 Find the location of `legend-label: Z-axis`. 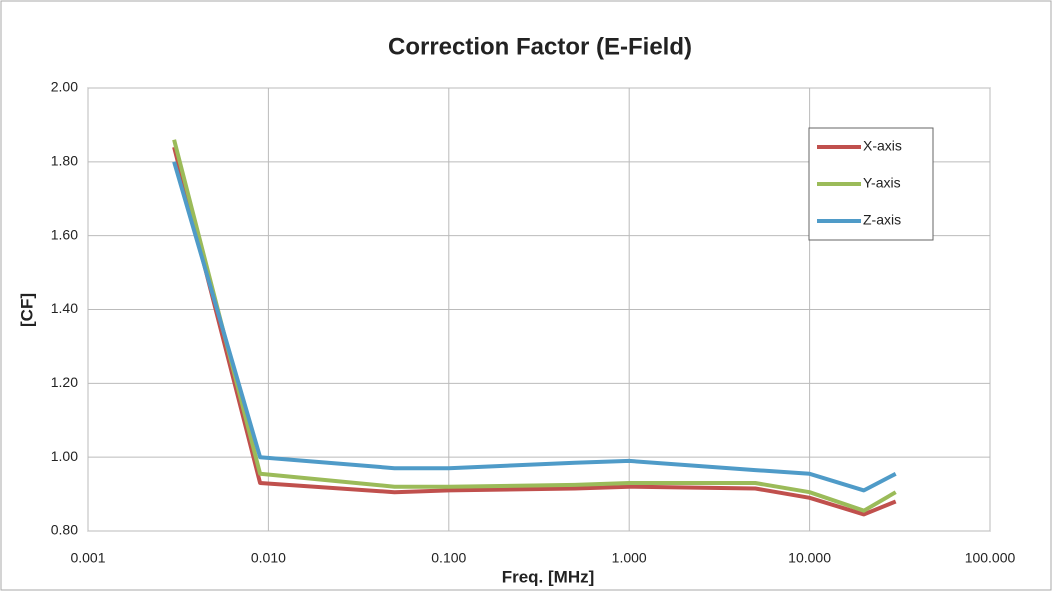

legend-label: Z-axis is located at coordinates (882, 220).